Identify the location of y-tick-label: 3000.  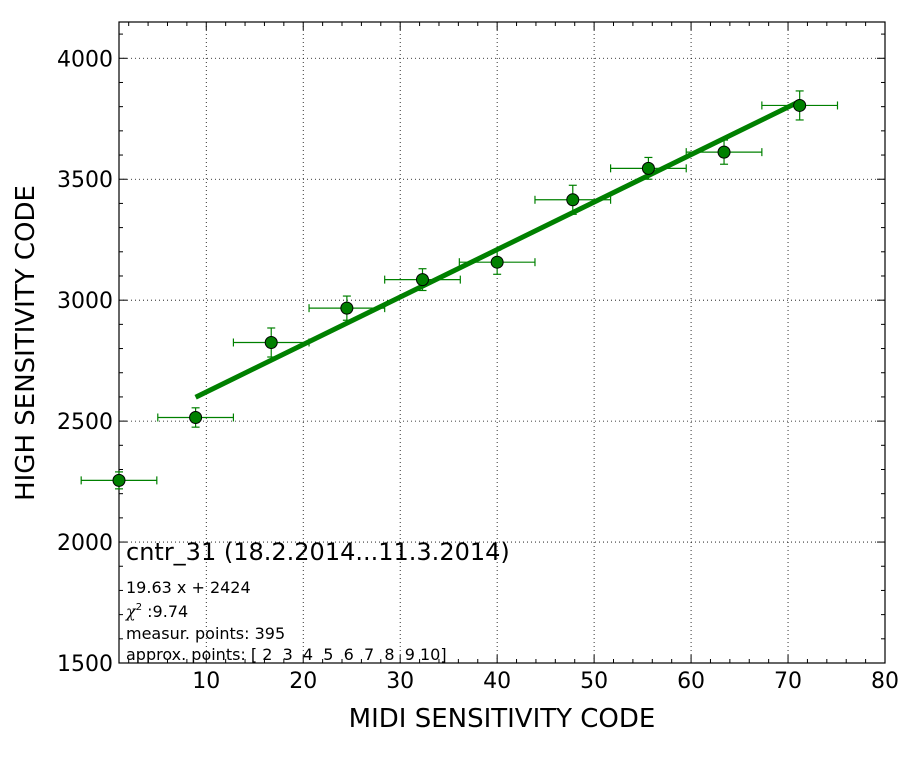
(85, 301).